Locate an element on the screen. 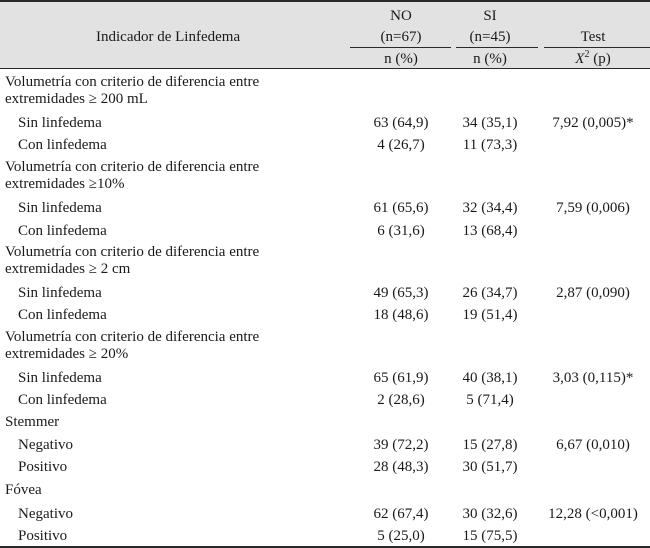 The width and height of the screenshot is (650, 548). cell-si: 15 (27,8) is located at coordinates (490, 445).